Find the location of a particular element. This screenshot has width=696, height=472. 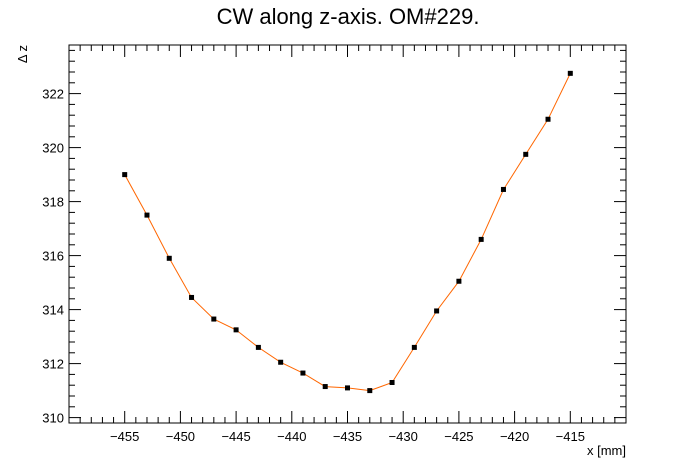

x-tick-label: −430 is located at coordinates (403, 436).